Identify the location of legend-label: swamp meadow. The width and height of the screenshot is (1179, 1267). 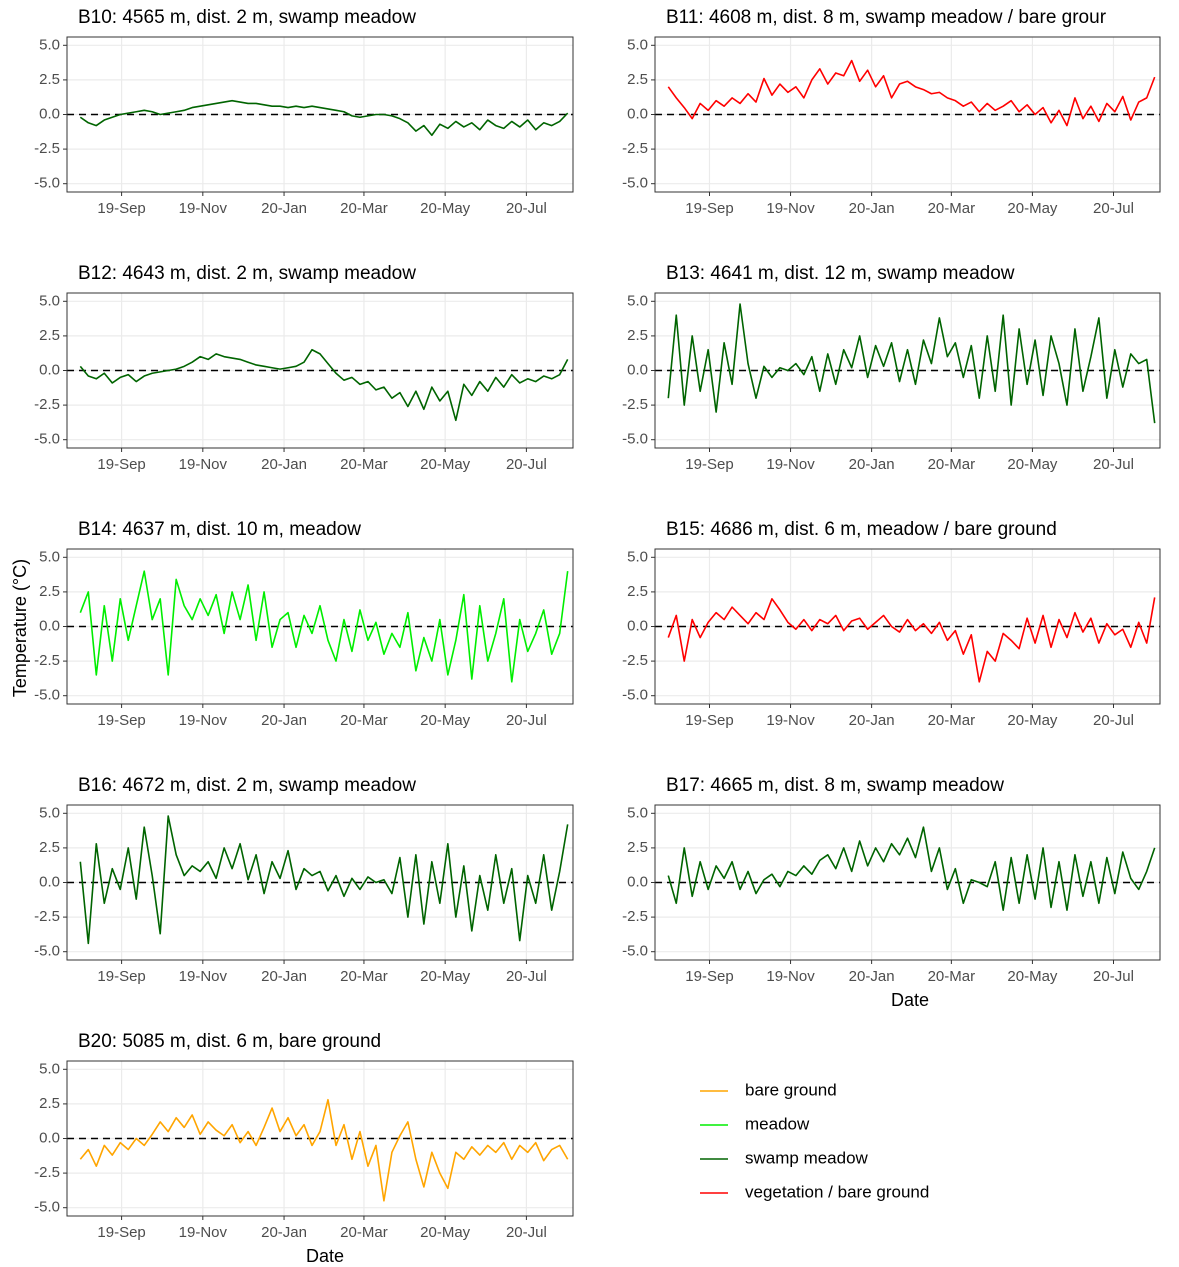
(807, 1157).